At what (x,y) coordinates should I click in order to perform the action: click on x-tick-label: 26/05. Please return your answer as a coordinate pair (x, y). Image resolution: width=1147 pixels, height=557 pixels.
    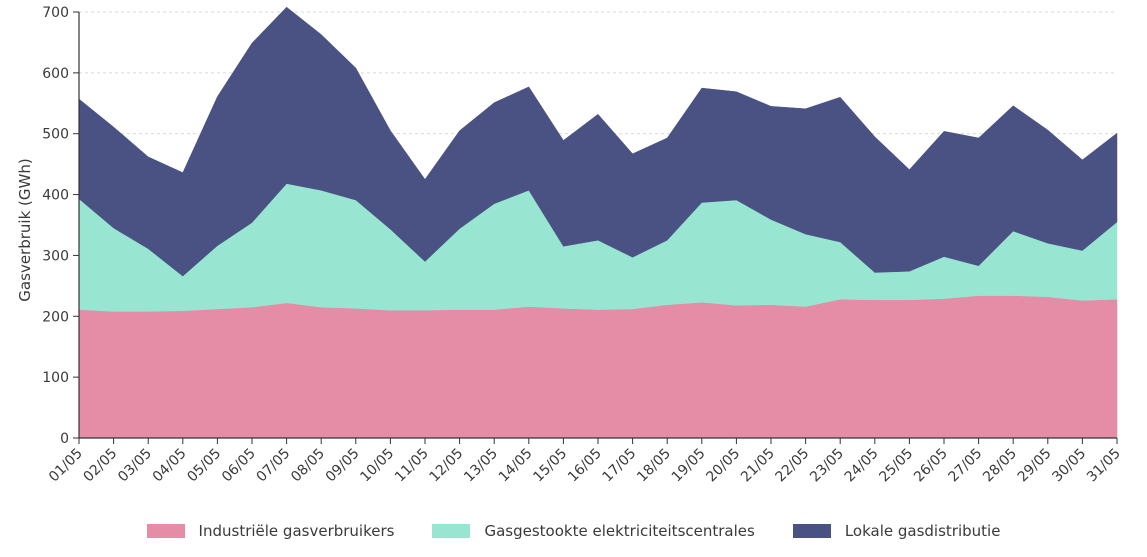
    Looking at the image, I should click on (931, 466).